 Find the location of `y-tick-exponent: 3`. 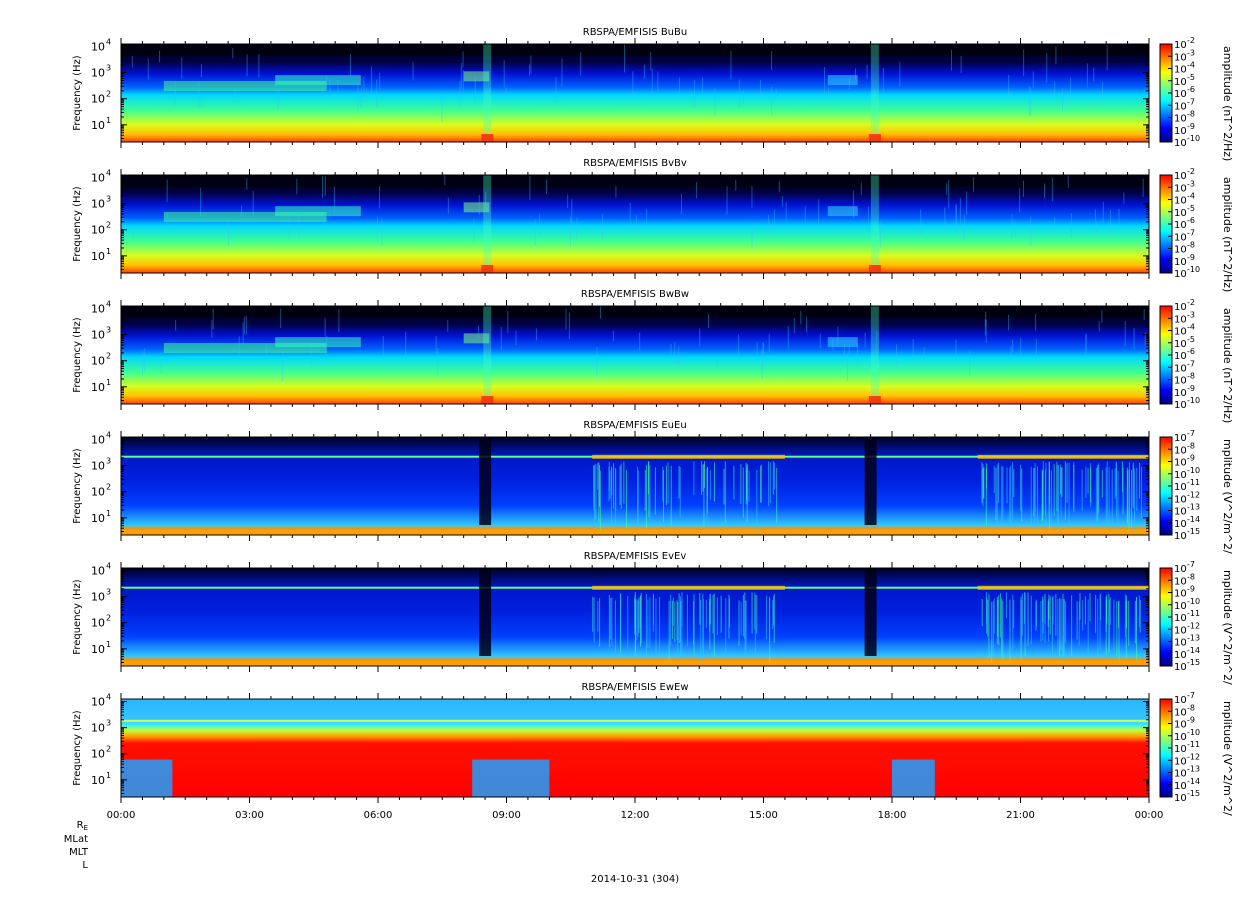

y-tick-exponent: 3 is located at coordinates (108, 461).